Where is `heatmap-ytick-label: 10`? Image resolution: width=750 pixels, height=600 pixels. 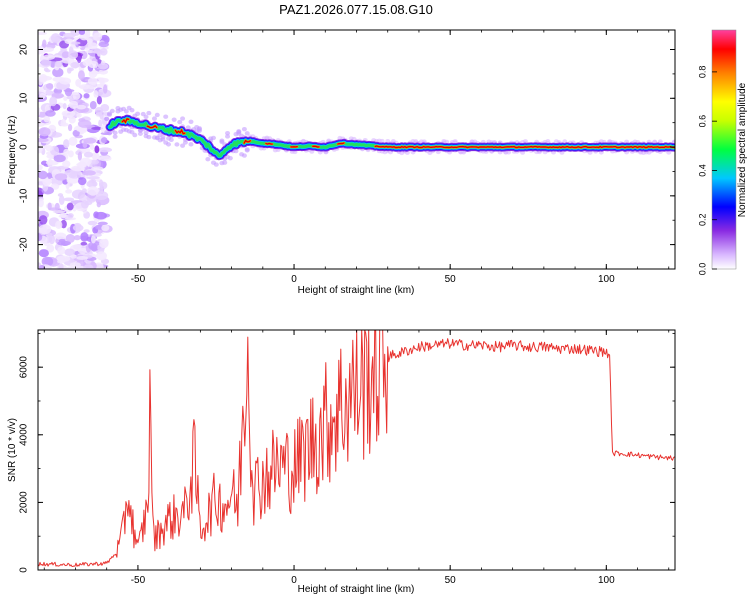 heatmap-ytick-label: 10 is located at coordinates (24, 98).